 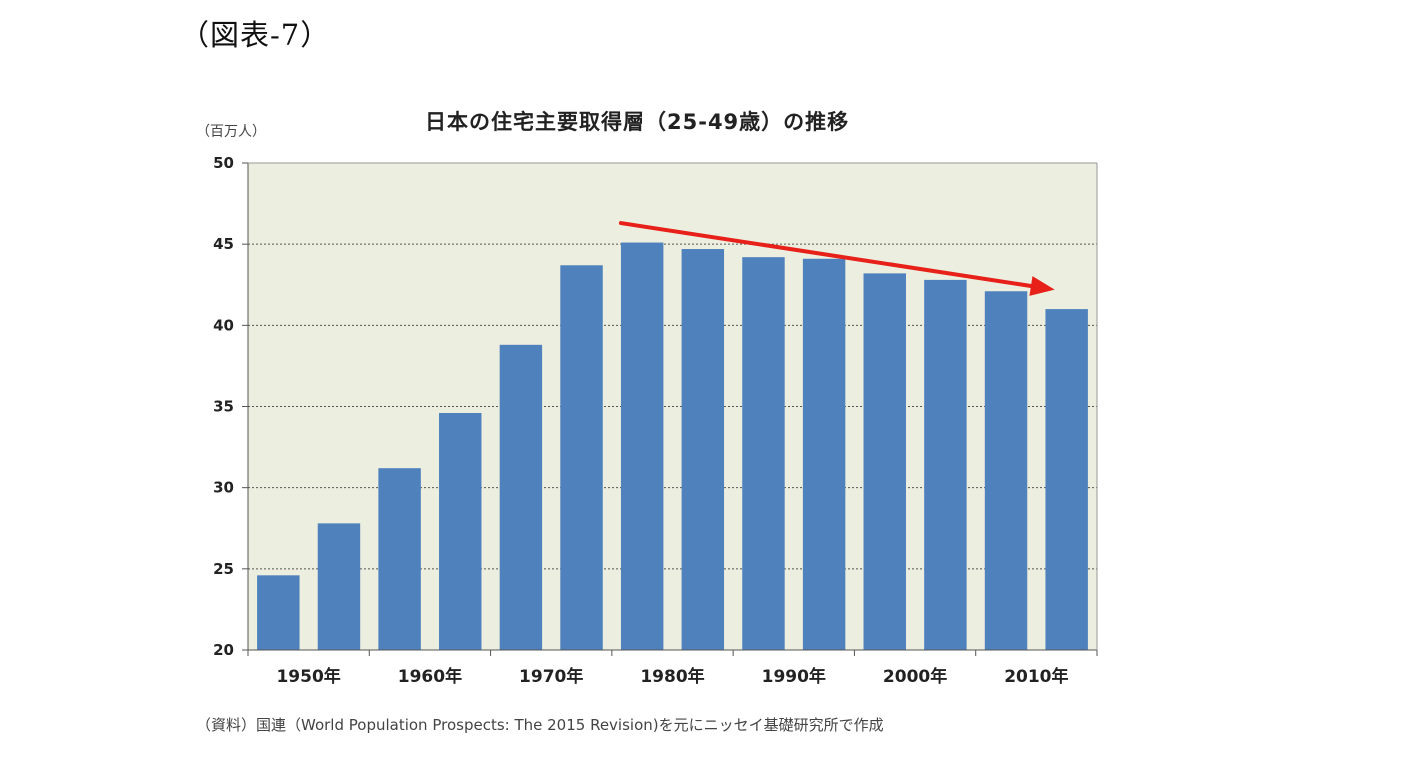 What do you see at coordinates (521, 497) in the screenshot?
I see `bar-1970` at bounding box center [521, 497].